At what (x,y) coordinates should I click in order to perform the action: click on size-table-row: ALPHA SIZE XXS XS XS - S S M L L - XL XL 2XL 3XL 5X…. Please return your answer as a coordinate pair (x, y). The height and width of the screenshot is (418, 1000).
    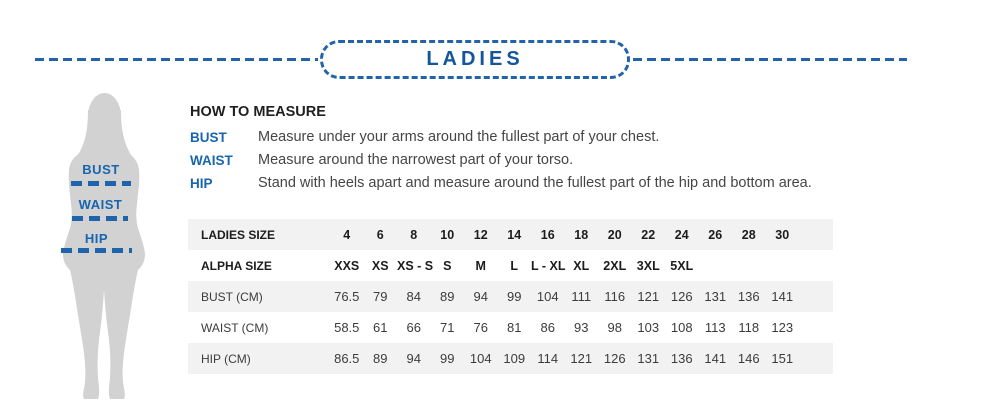
    Looking at the image, I should click on (510, 265).